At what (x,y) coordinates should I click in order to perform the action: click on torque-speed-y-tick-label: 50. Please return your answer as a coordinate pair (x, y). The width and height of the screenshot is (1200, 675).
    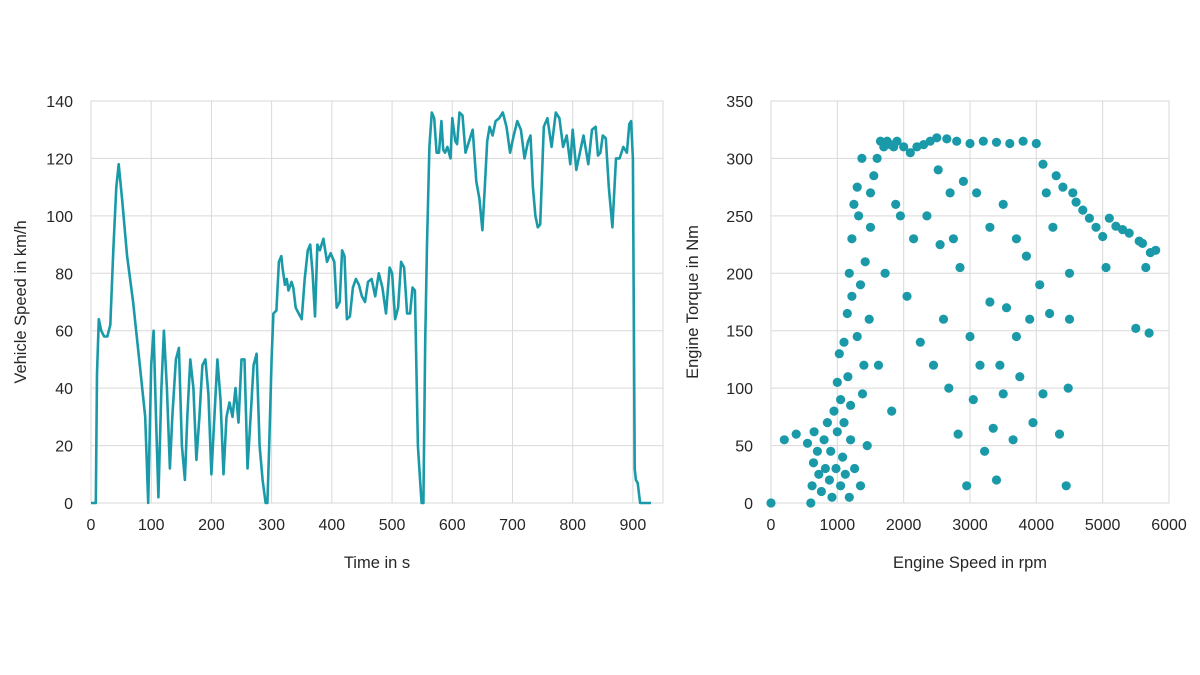
    Looking at the image, I should click on (744, 447).